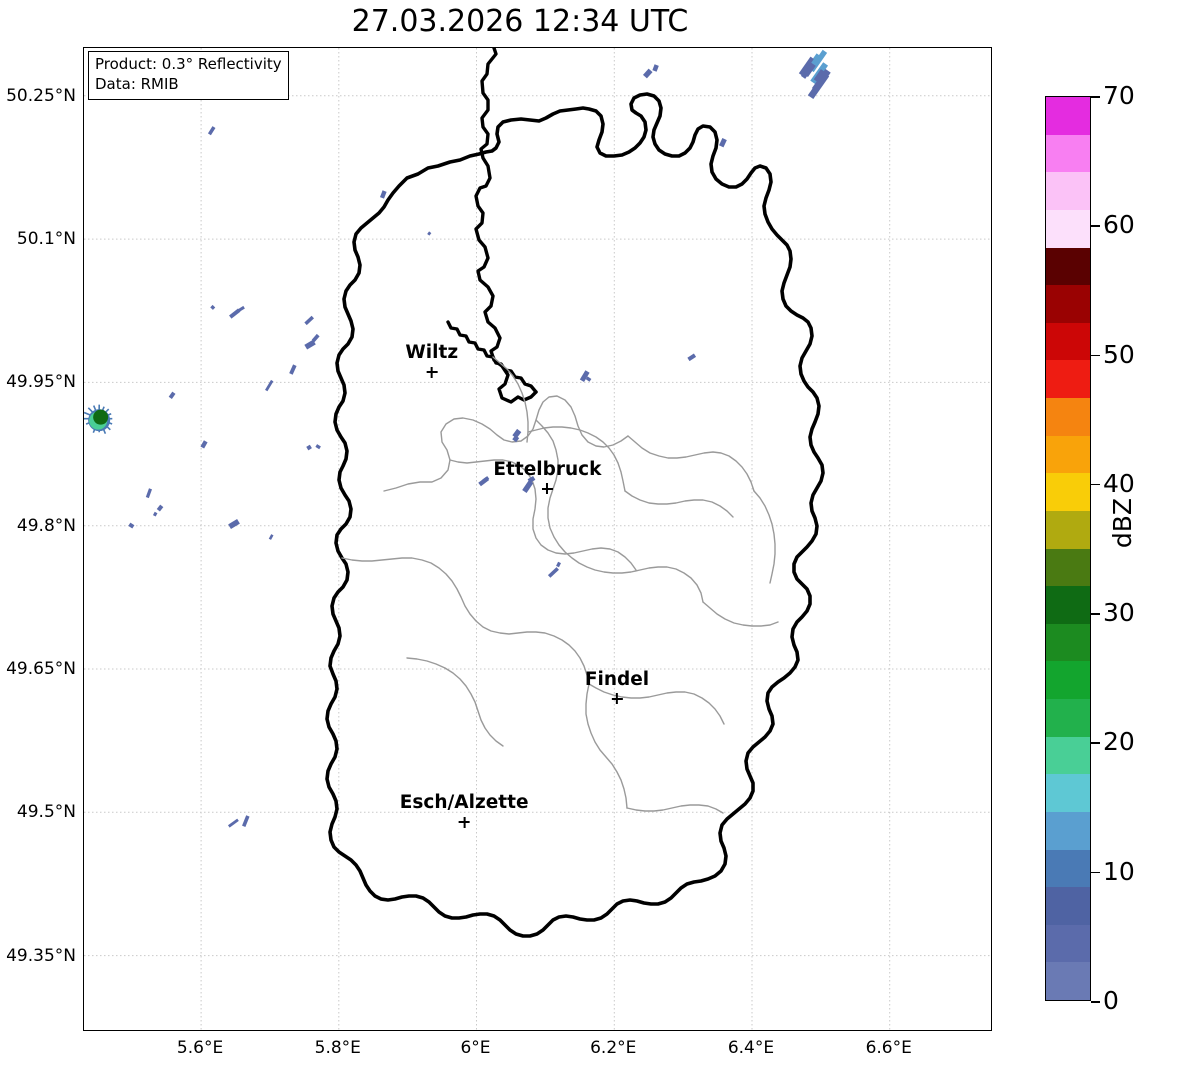 Image resolution: width=1184 pixels, height=1081 pixels. Describe the element at coordinates (200, 1048) in the screenshot. I see `longitude-tick-label: 5.6°E` at that location.